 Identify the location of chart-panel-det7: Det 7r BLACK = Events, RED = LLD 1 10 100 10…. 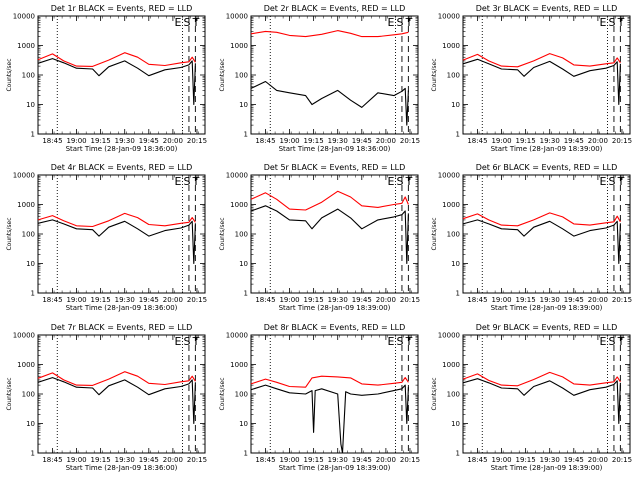
(106, 397).